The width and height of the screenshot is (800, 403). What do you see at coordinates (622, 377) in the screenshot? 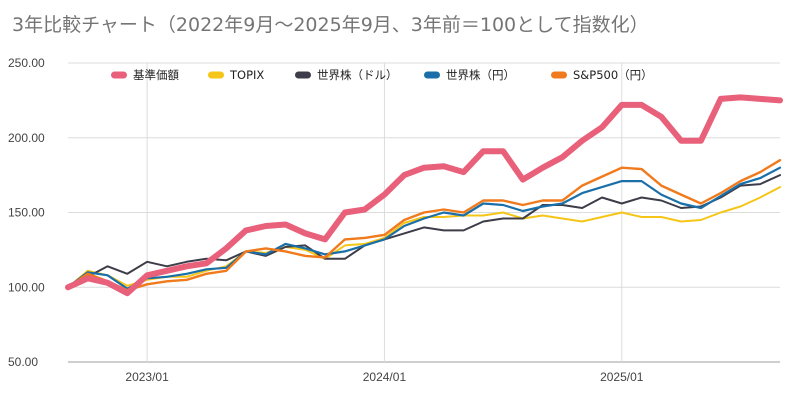
I see `x-tick-label-2: 2025/01` at bounding box center [622, 377].